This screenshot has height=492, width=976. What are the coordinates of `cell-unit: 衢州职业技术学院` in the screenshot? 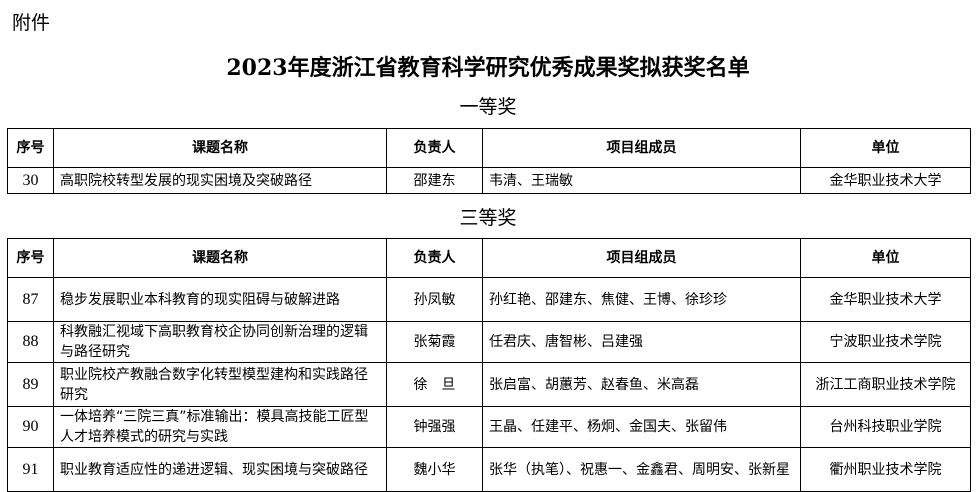 It's located at (885, 469).